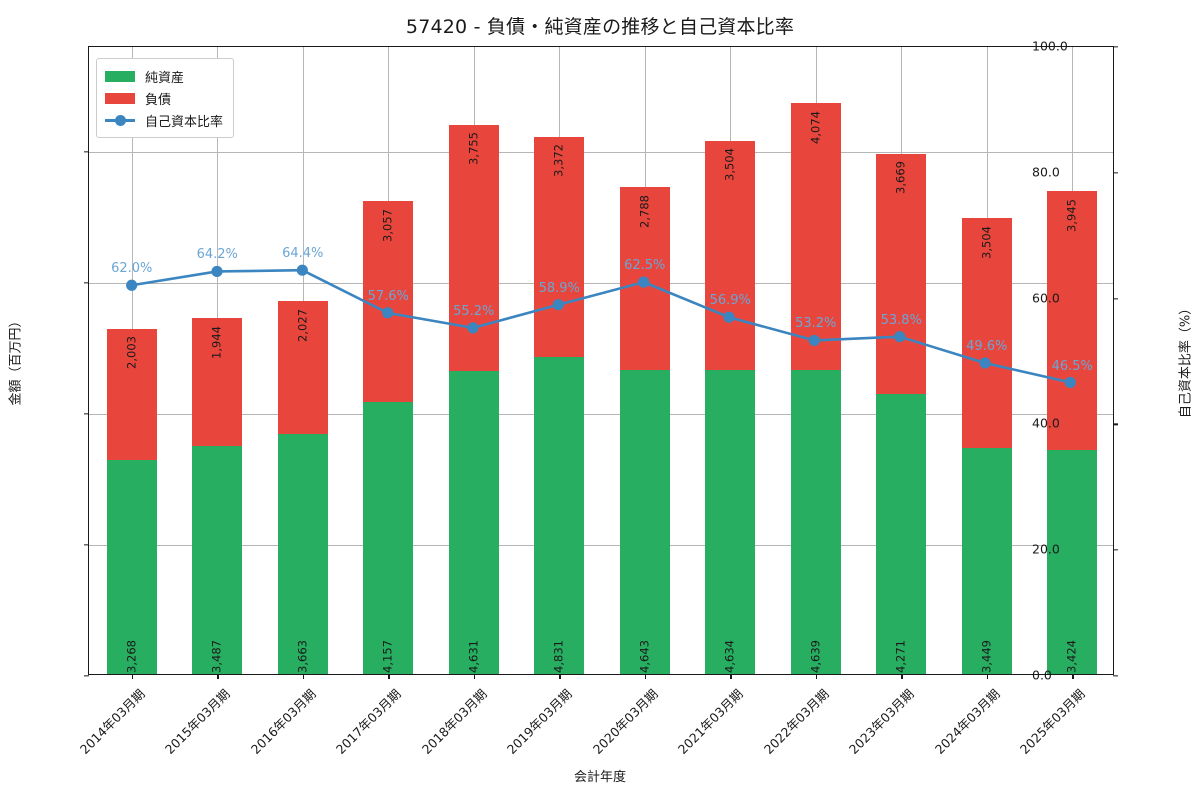 This screenshot has height=800, width=1200. What do you see at coordinates (901, 274) in the screenshot?
I see `bar-segment-liabilities: 3,669` at bounding box center [901, 274].